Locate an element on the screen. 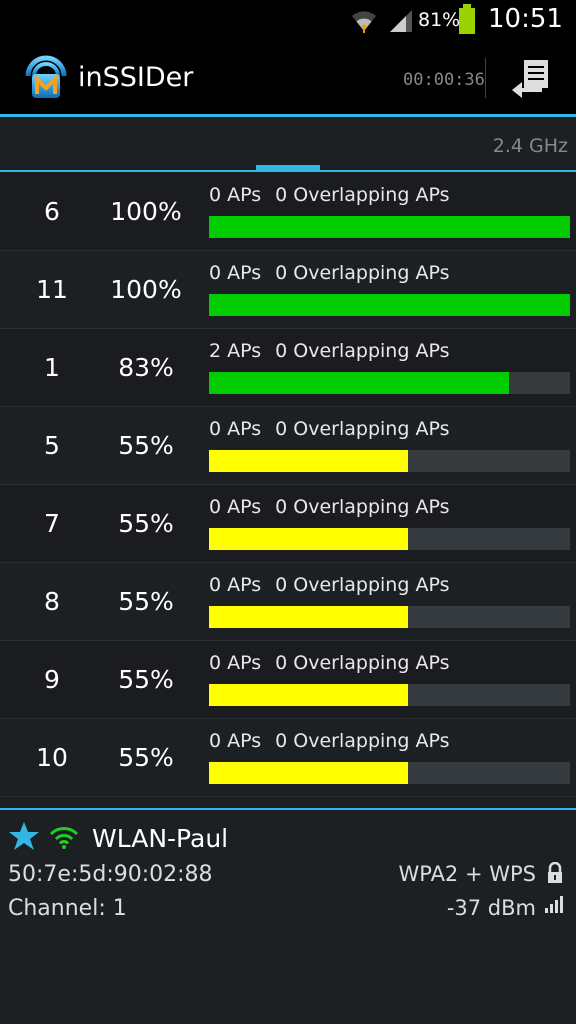 Image resolution: width=576 pixels, height=1024 pixels. channel-rating: 83% is located at coordinates (146, 367).